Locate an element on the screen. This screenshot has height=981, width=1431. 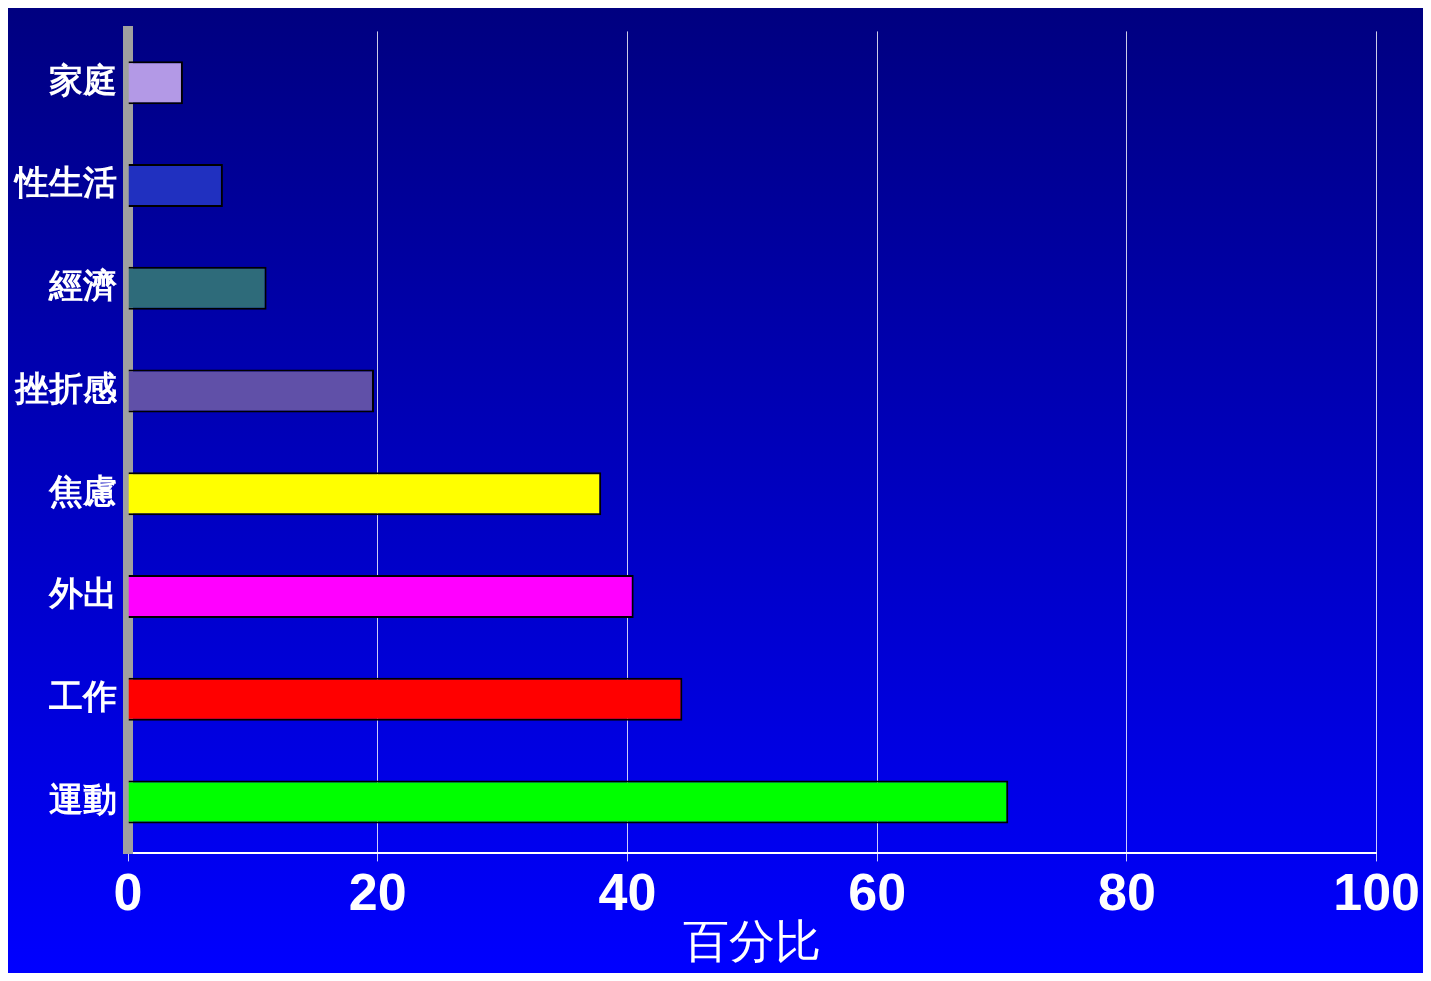
x-axis-title: 百分比 is located at coordinates (752, 941).